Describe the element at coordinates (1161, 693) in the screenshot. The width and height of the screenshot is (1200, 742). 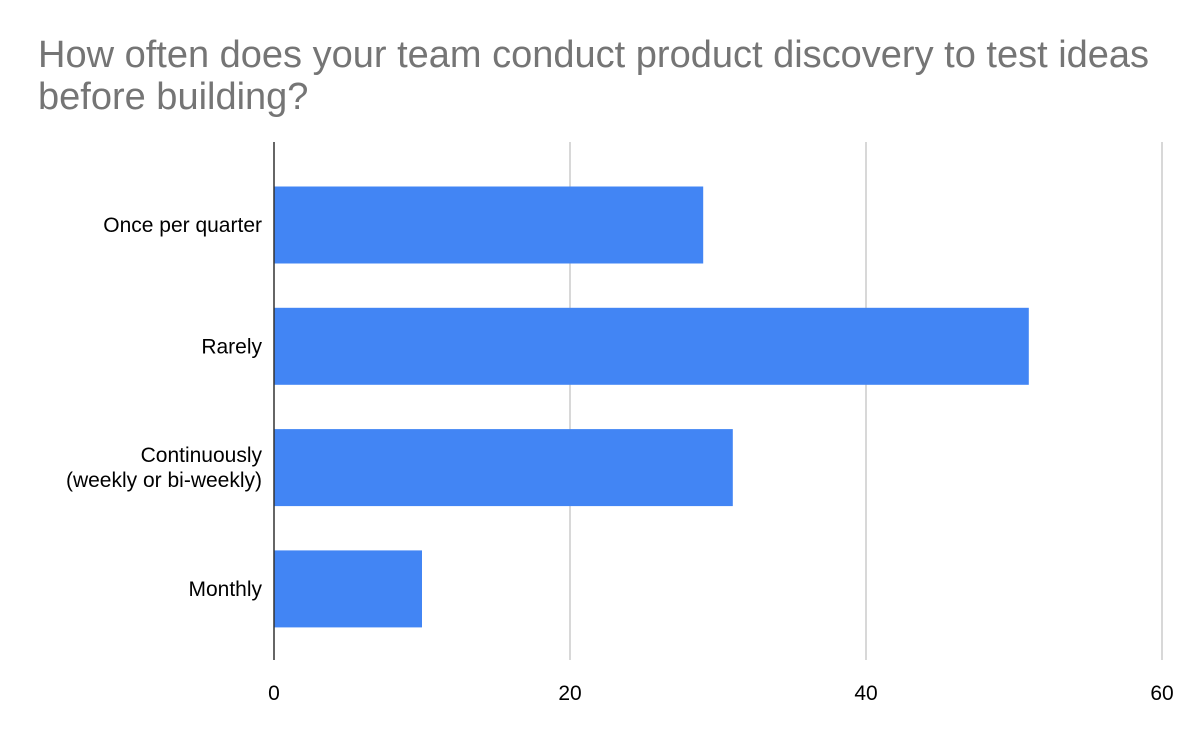
I see `x-tick-label: 60` at that location.